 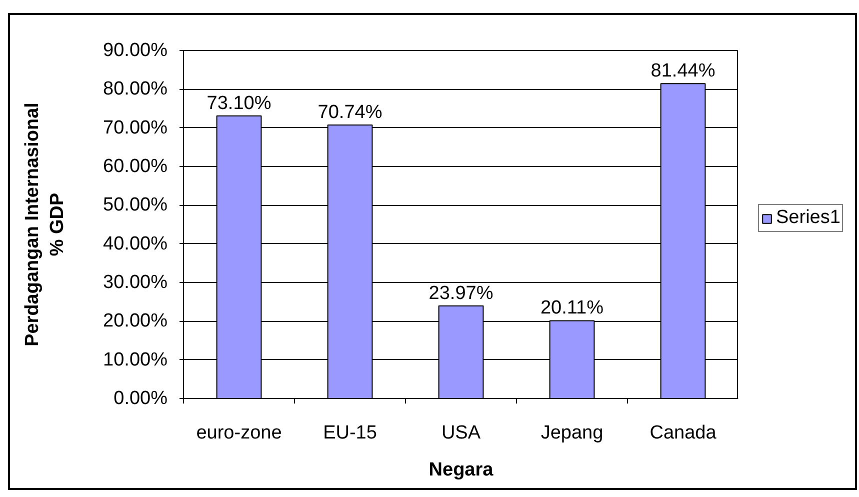 I want to click on y-tick-label: 40.00%, so click(x=135, y=243).